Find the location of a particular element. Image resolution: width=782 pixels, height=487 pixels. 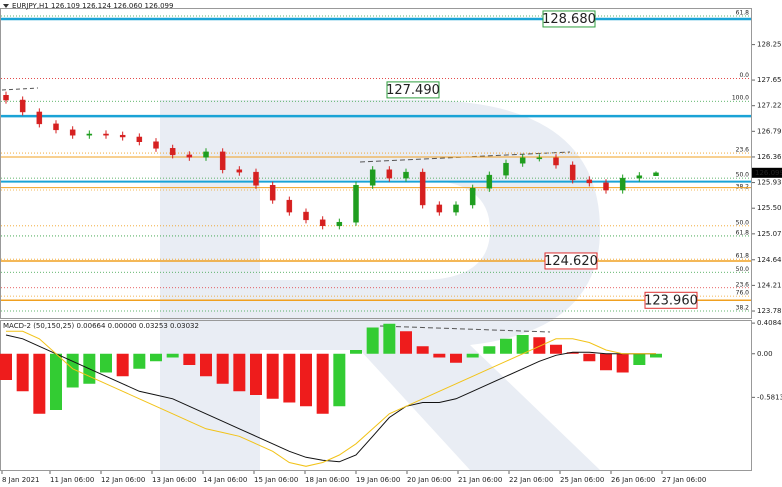

y-tick-label: 127.225 is located at coordinates (769, 106).